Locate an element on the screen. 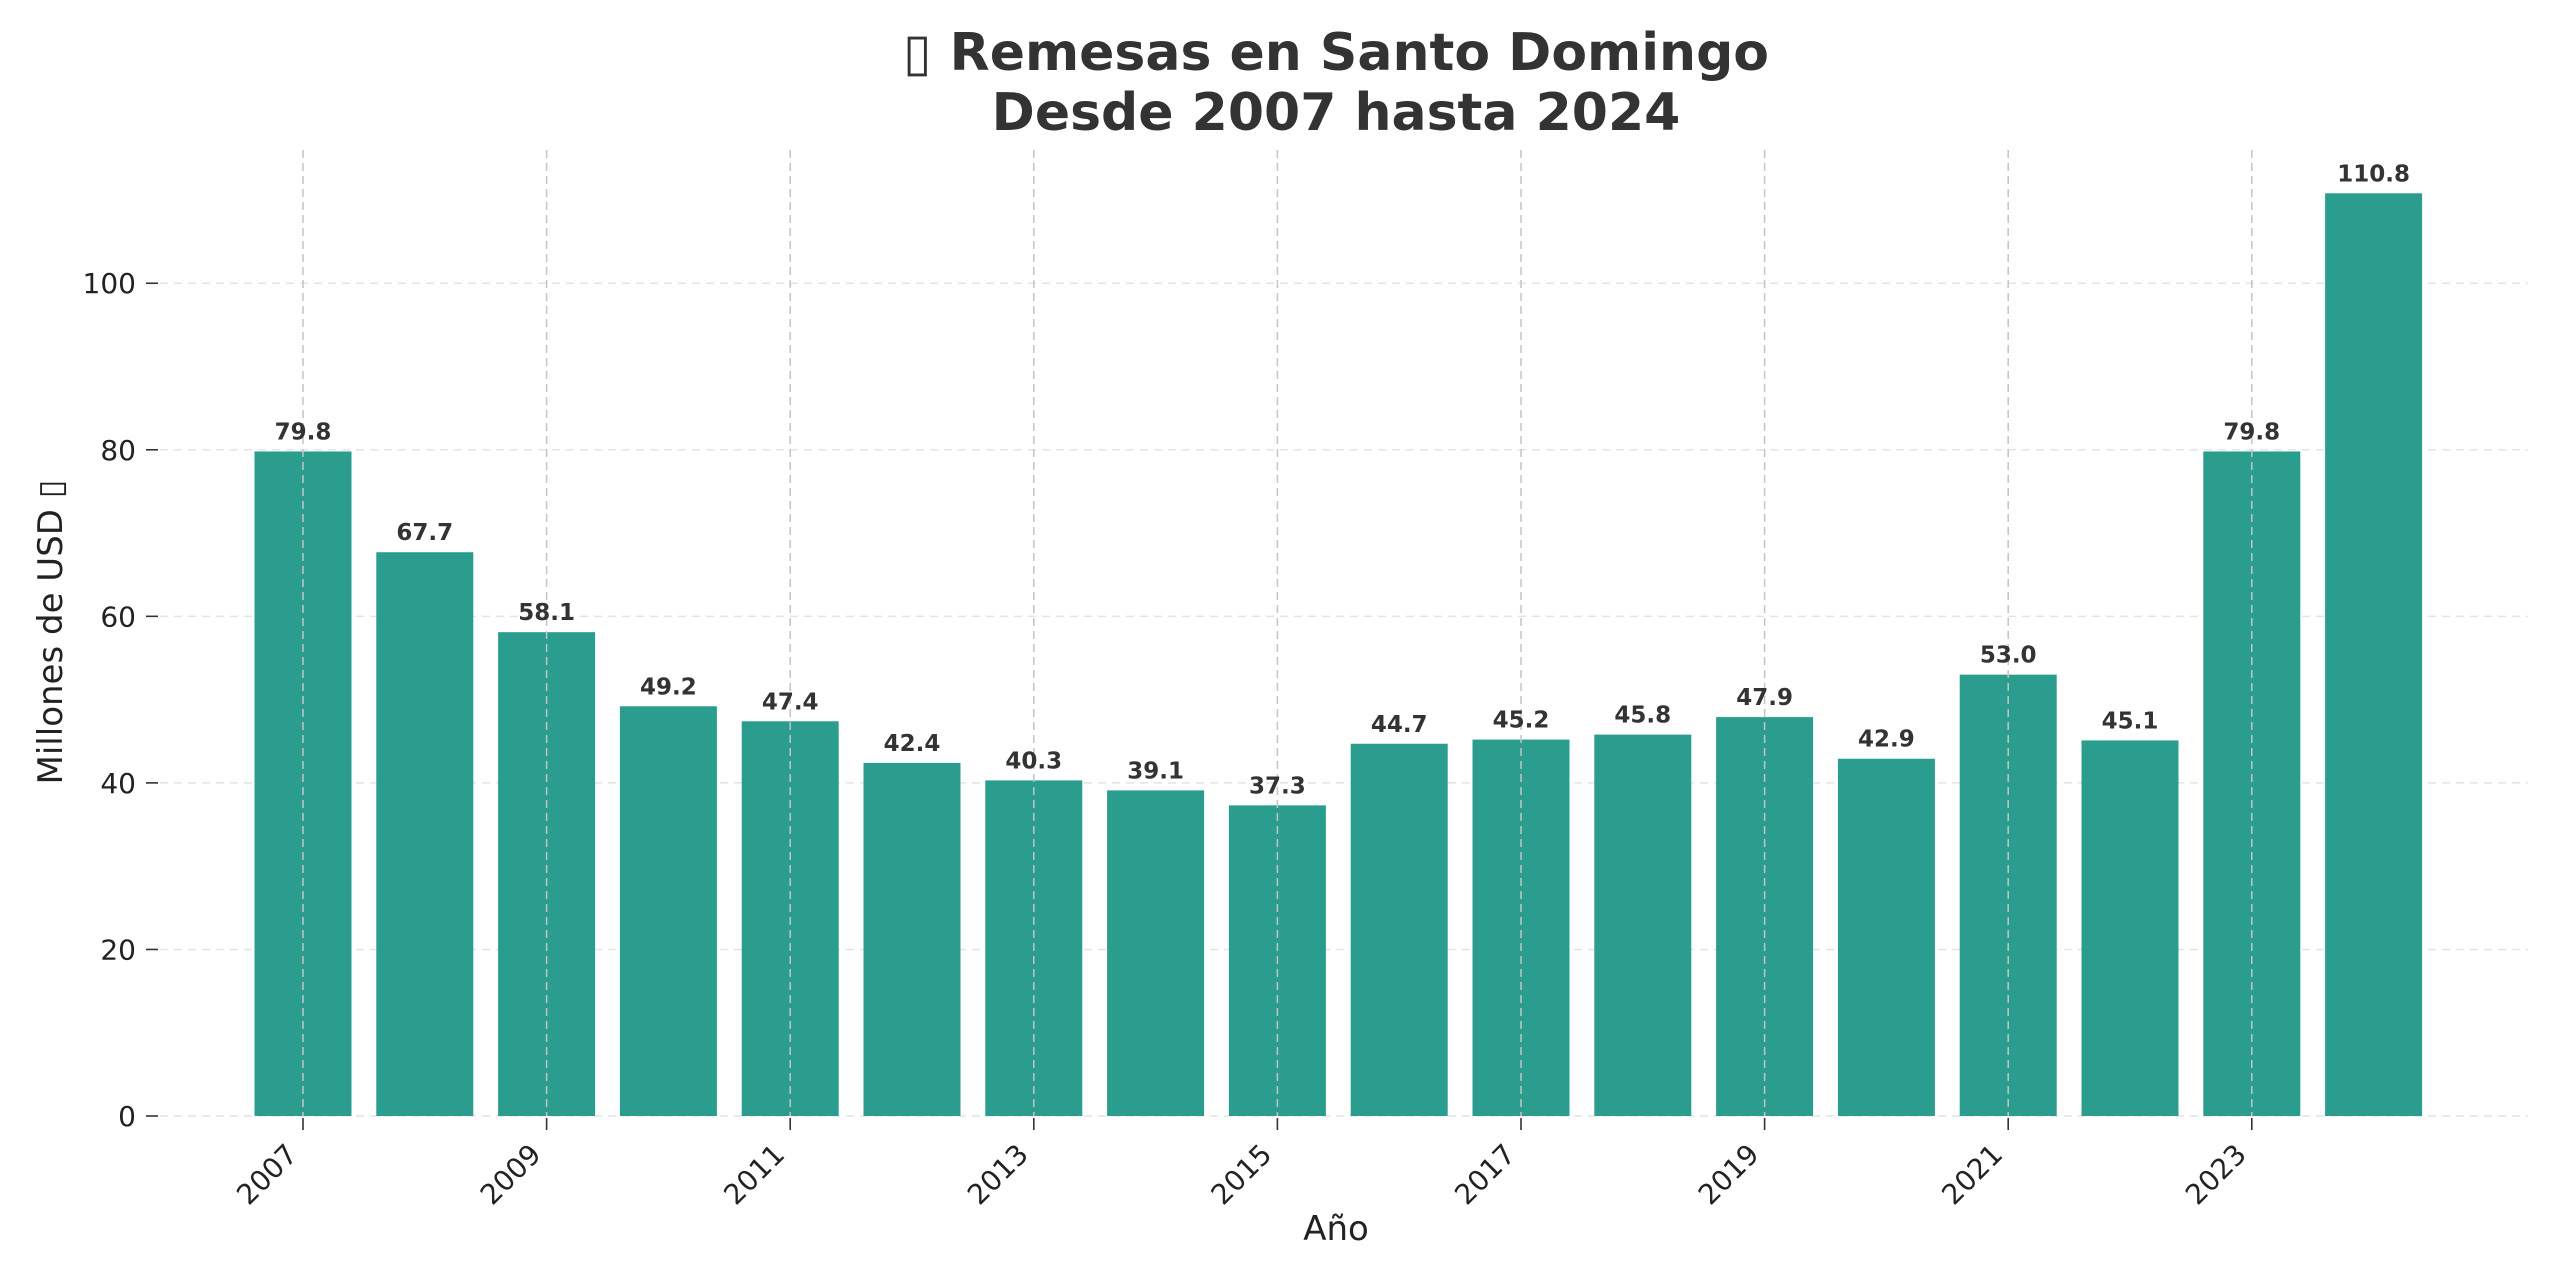 The height and width of the screenshot is (1284, 2560). bar-value-label: 39.1 is located at coordinates (1155, 771).